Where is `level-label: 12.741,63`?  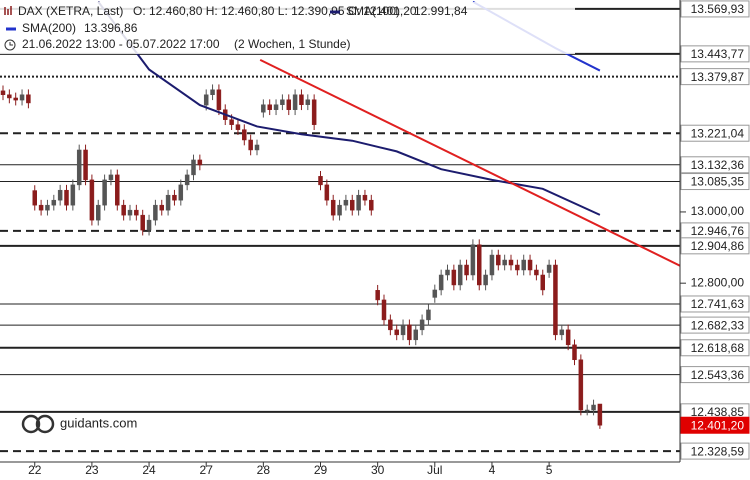
level-label: 12.741,63 is located at coordinates (718, 304).